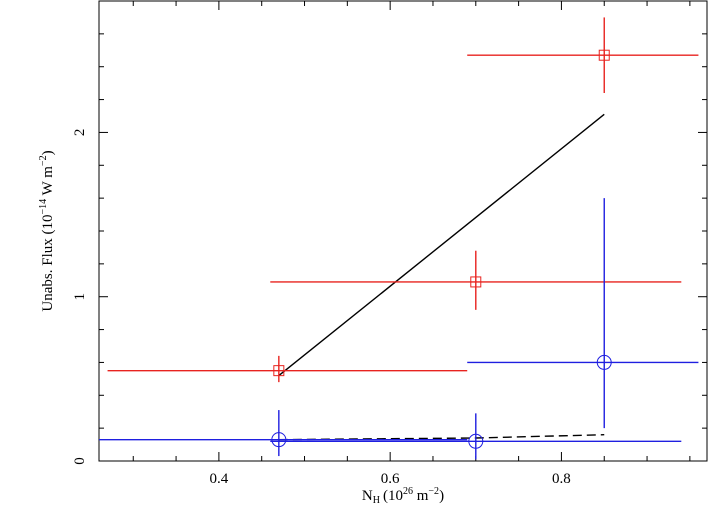 Image resolution: width=718 pixels, height=511 pixels. I want to click on y-label-unit: W m, so click(48, 182).